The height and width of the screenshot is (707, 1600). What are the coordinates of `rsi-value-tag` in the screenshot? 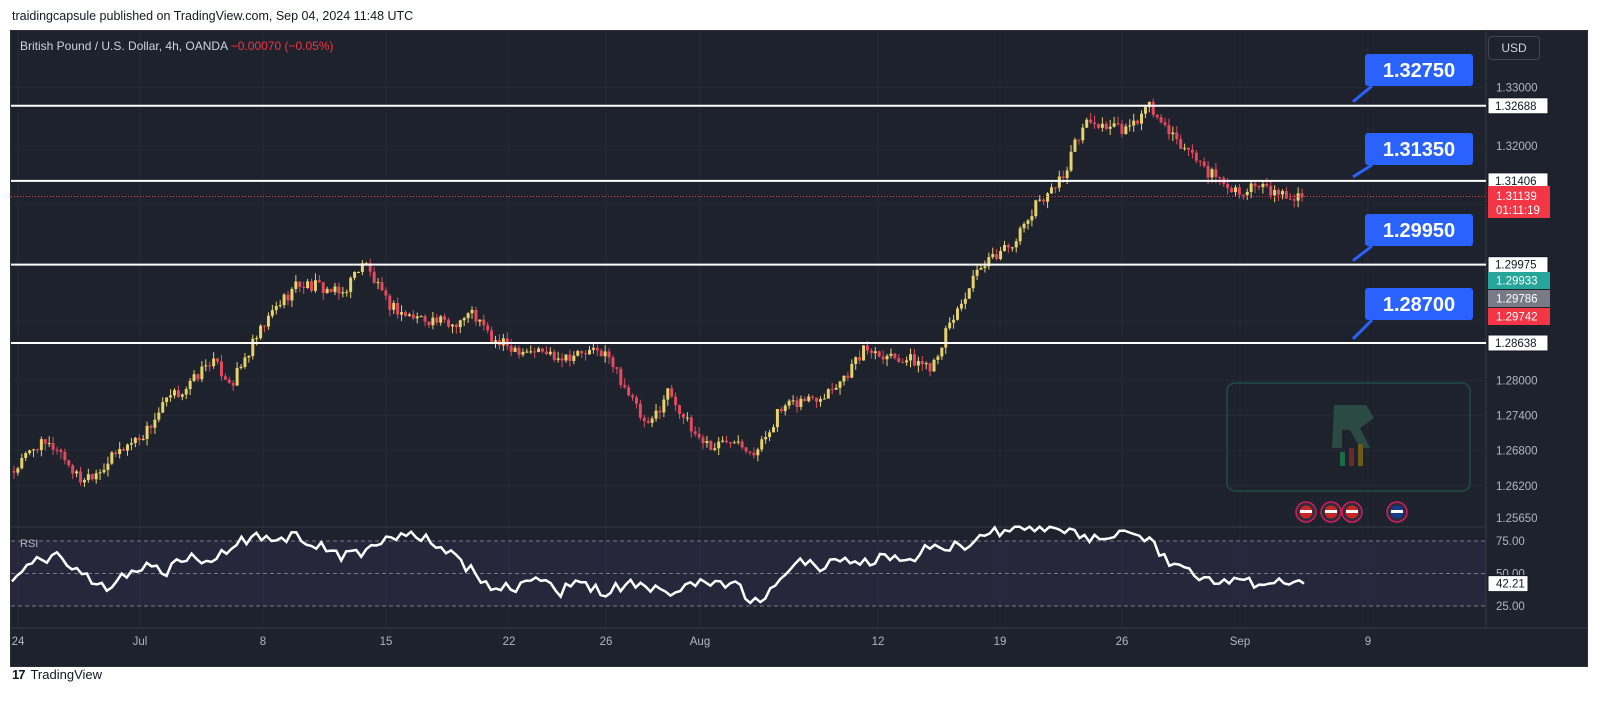 It's located at (1508, 584).